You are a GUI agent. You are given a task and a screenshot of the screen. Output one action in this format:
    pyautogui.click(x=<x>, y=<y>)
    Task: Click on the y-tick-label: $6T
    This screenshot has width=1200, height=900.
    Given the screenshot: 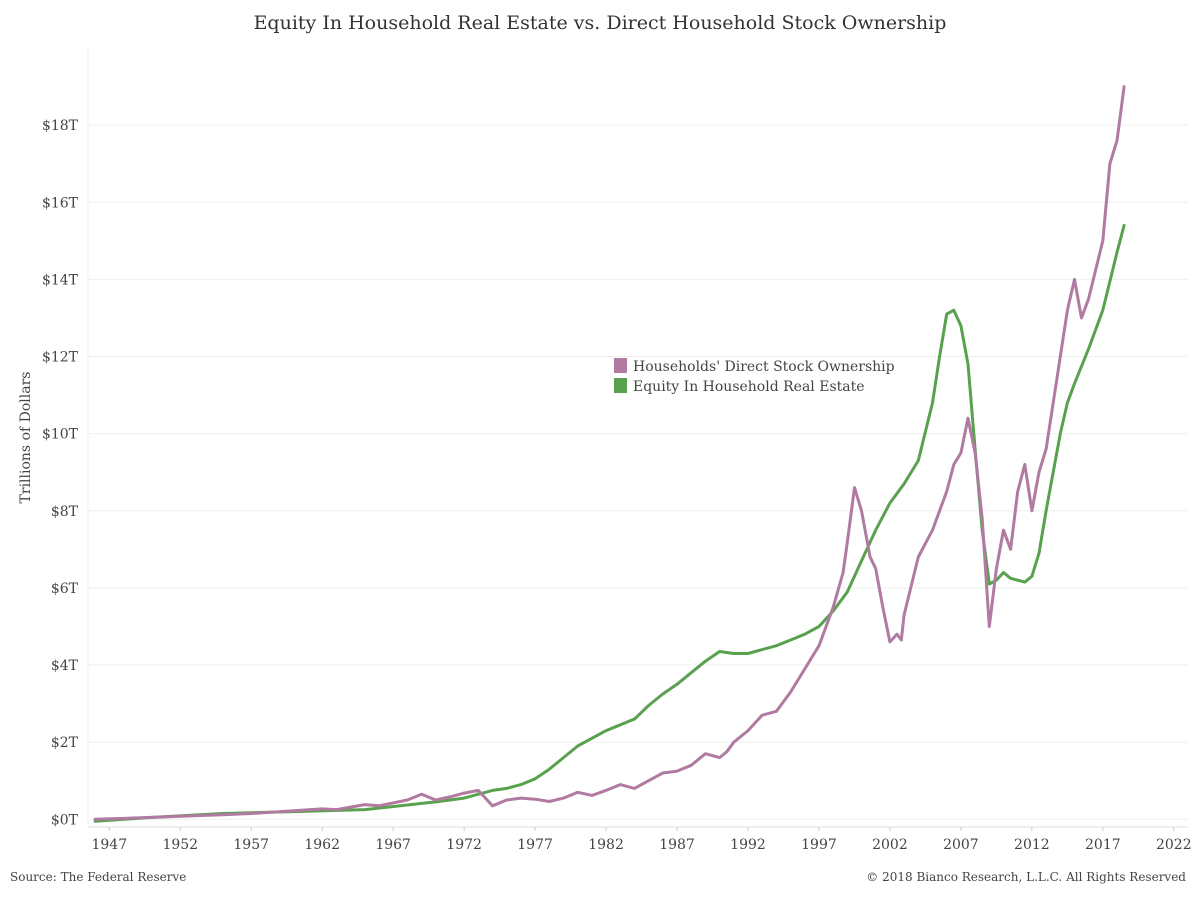 What is the action you would take?
    pyautogui.click(x=65, y=589)
    